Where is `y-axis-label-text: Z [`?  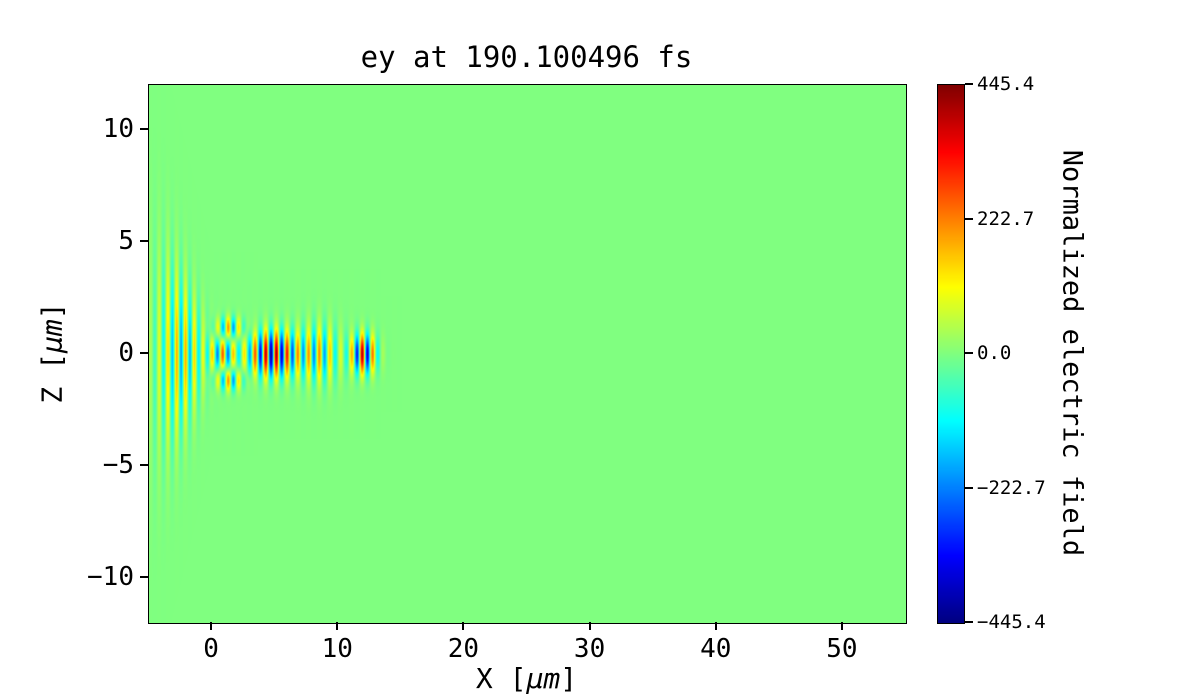 y-axis-label-text: Z [ is located at coordinates (52, 378).